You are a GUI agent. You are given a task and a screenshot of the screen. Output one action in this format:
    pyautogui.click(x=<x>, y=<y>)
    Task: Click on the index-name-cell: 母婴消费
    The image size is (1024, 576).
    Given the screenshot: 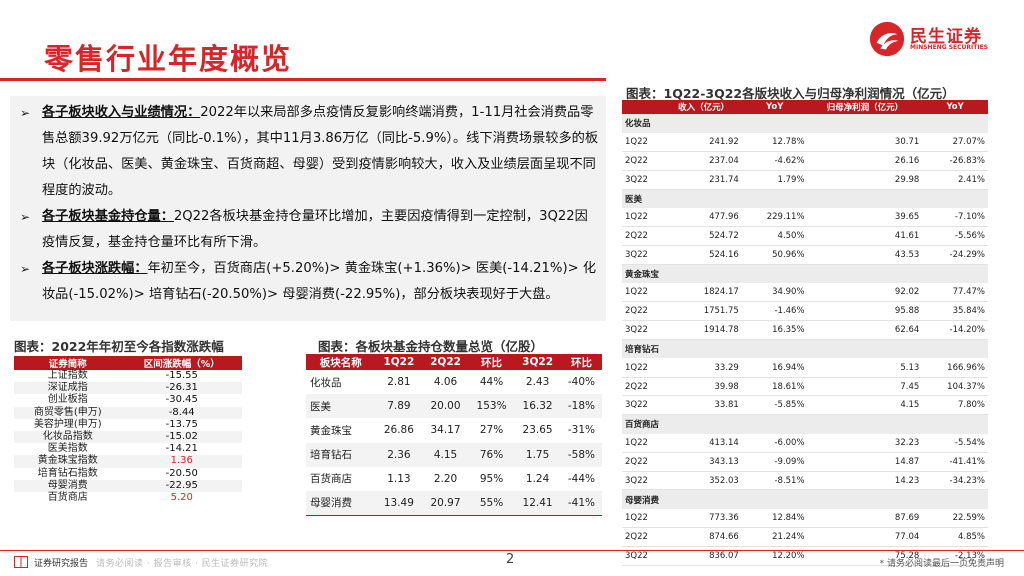 What is the action you would take?
    pyautogui.click(x=68, y=485)
    